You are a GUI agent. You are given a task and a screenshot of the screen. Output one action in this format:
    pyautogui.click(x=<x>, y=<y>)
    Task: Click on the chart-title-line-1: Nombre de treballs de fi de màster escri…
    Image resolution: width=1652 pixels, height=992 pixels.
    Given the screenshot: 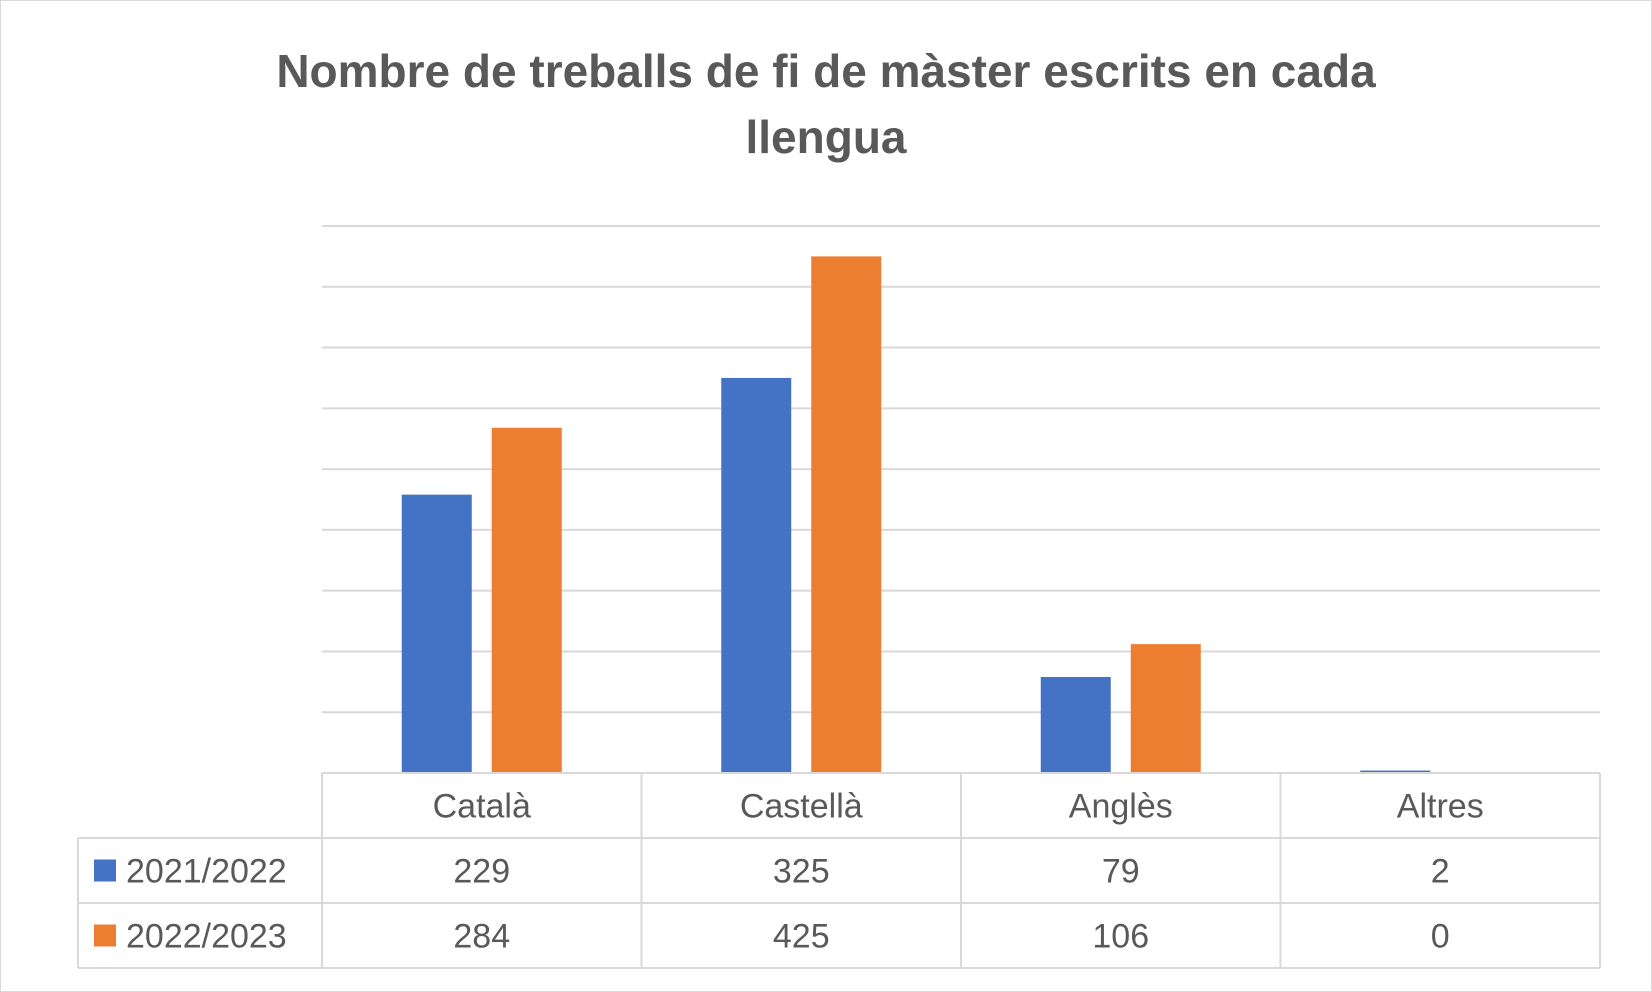 What is the action you would take?
    pyautogui.click(x=826, y=71)
    